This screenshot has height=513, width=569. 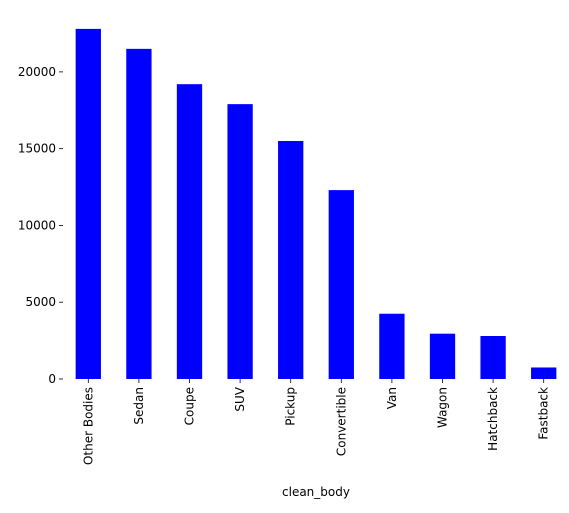 What do you see at coordinates (189, 232) in the screenshot?
I see `bar-coupe` at bounding box center [189, 232].